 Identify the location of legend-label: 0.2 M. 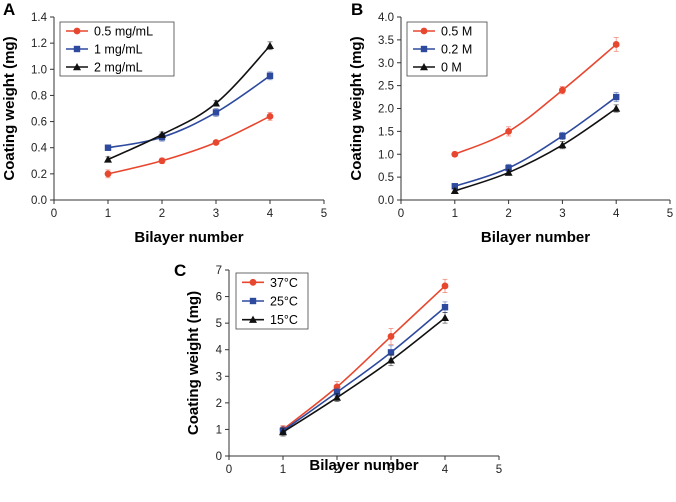
(456, 50).